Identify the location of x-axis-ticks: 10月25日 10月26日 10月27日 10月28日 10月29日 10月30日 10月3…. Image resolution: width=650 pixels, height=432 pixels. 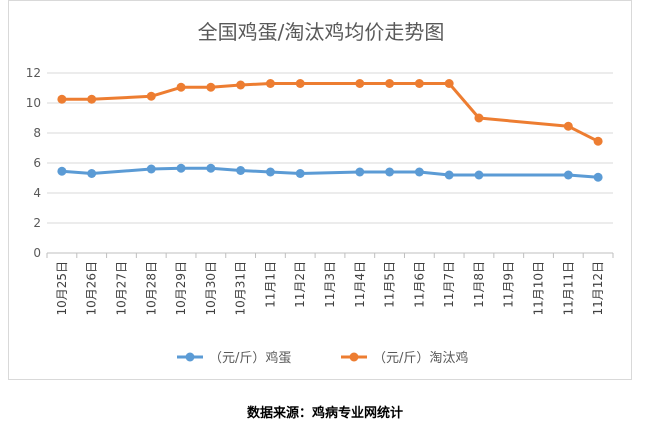
(330, 284).